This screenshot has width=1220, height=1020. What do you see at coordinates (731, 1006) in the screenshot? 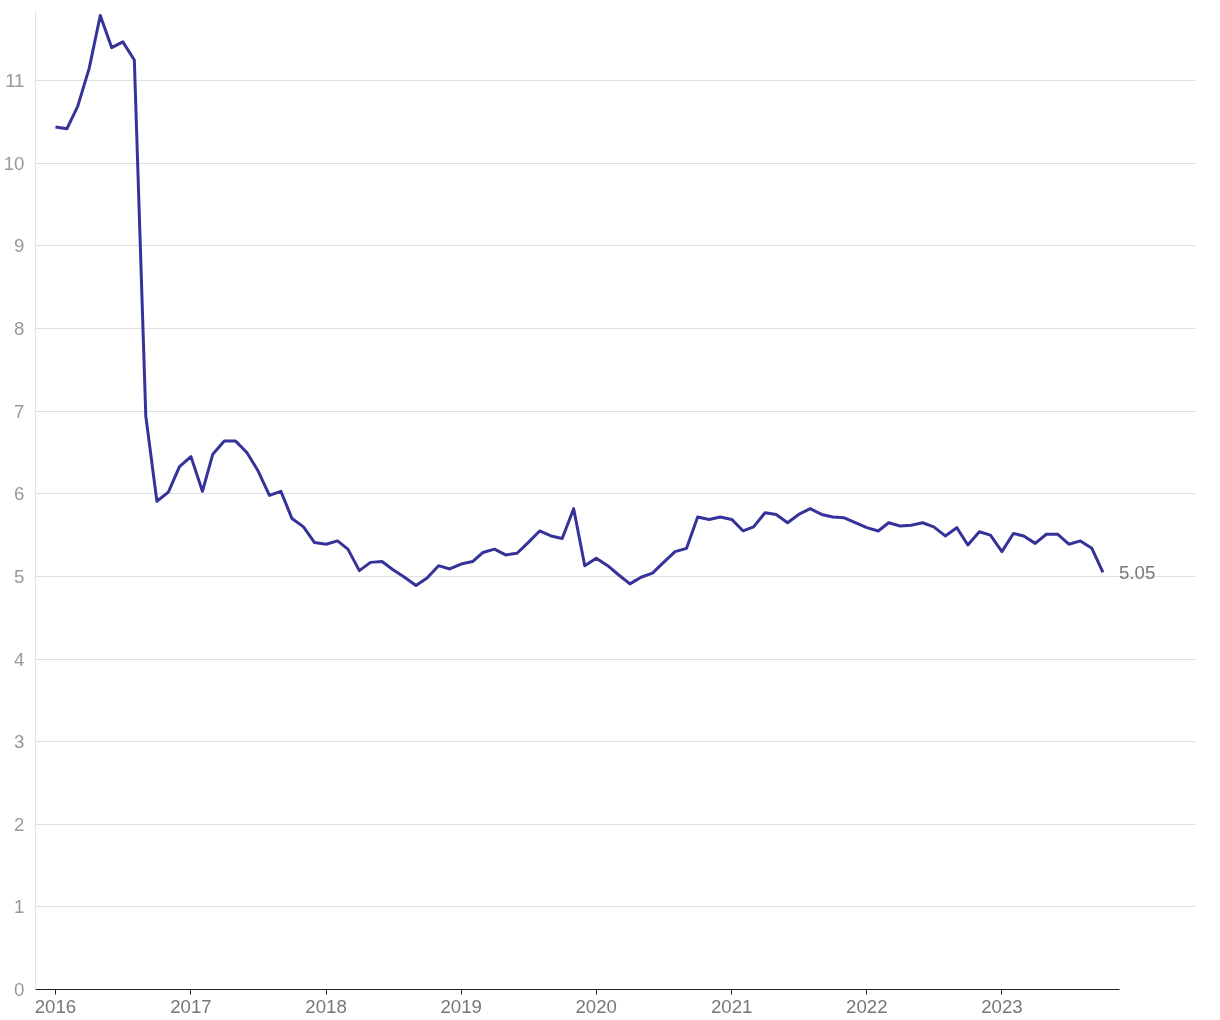
I see `x-tick-label: 2021` at bounding box center [731, 1006].